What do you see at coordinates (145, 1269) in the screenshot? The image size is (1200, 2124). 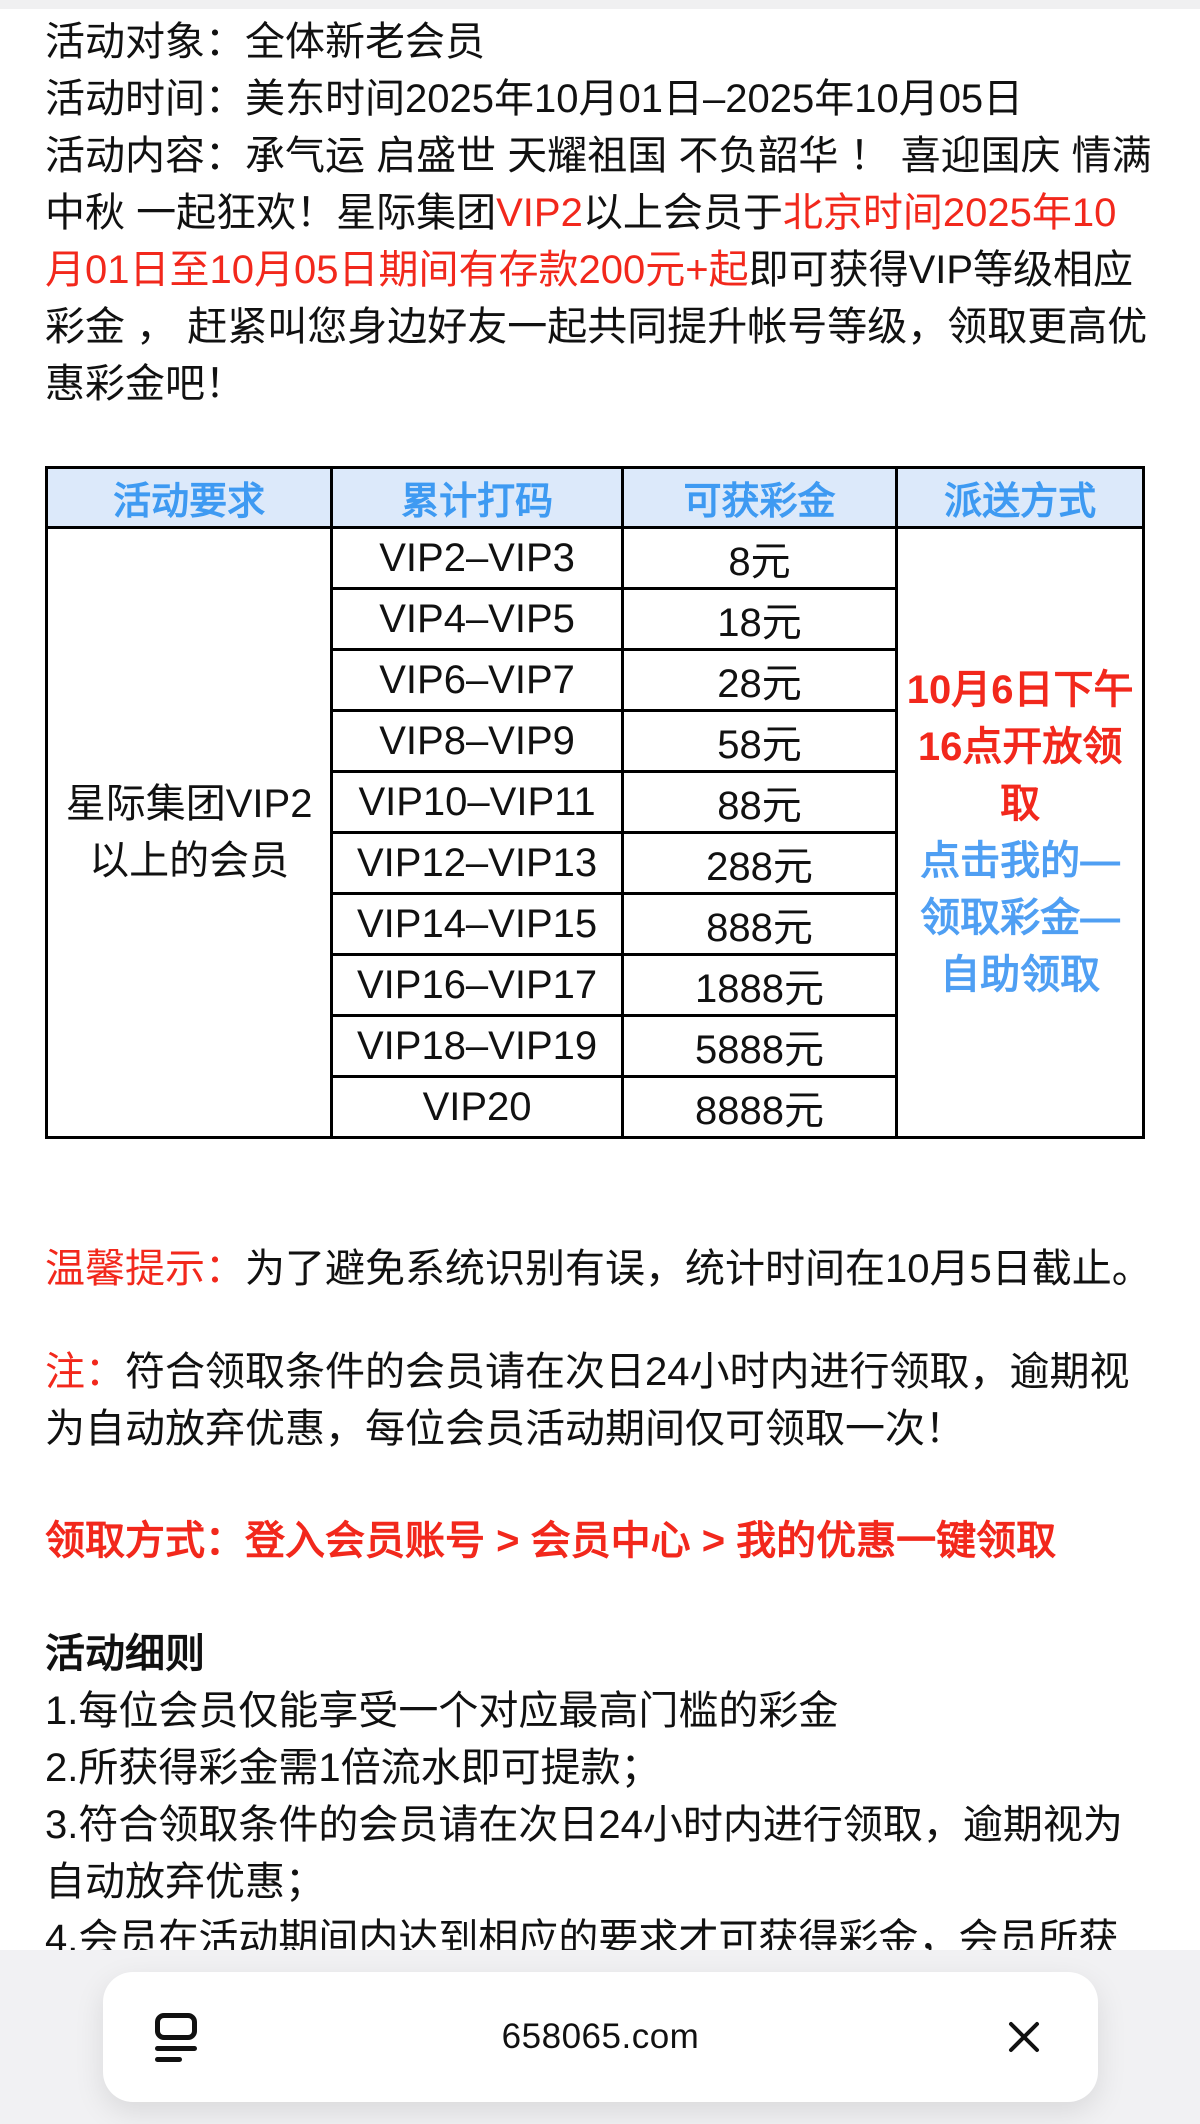 I see `warm-tip-label: 温馨提示：` at bounding box center [145, 1269].